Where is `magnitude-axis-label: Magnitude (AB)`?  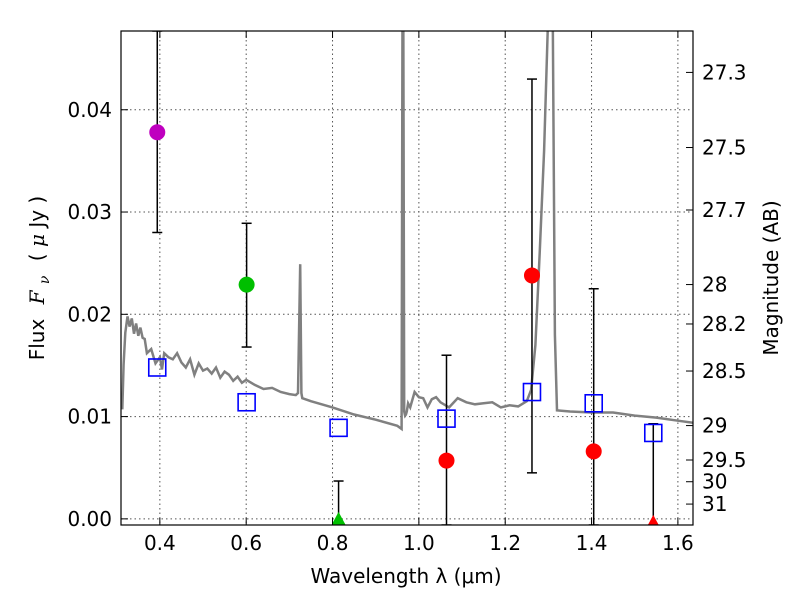
magnitude-axis-label: Magnitude (AB) is located at coordinates (771, 277).